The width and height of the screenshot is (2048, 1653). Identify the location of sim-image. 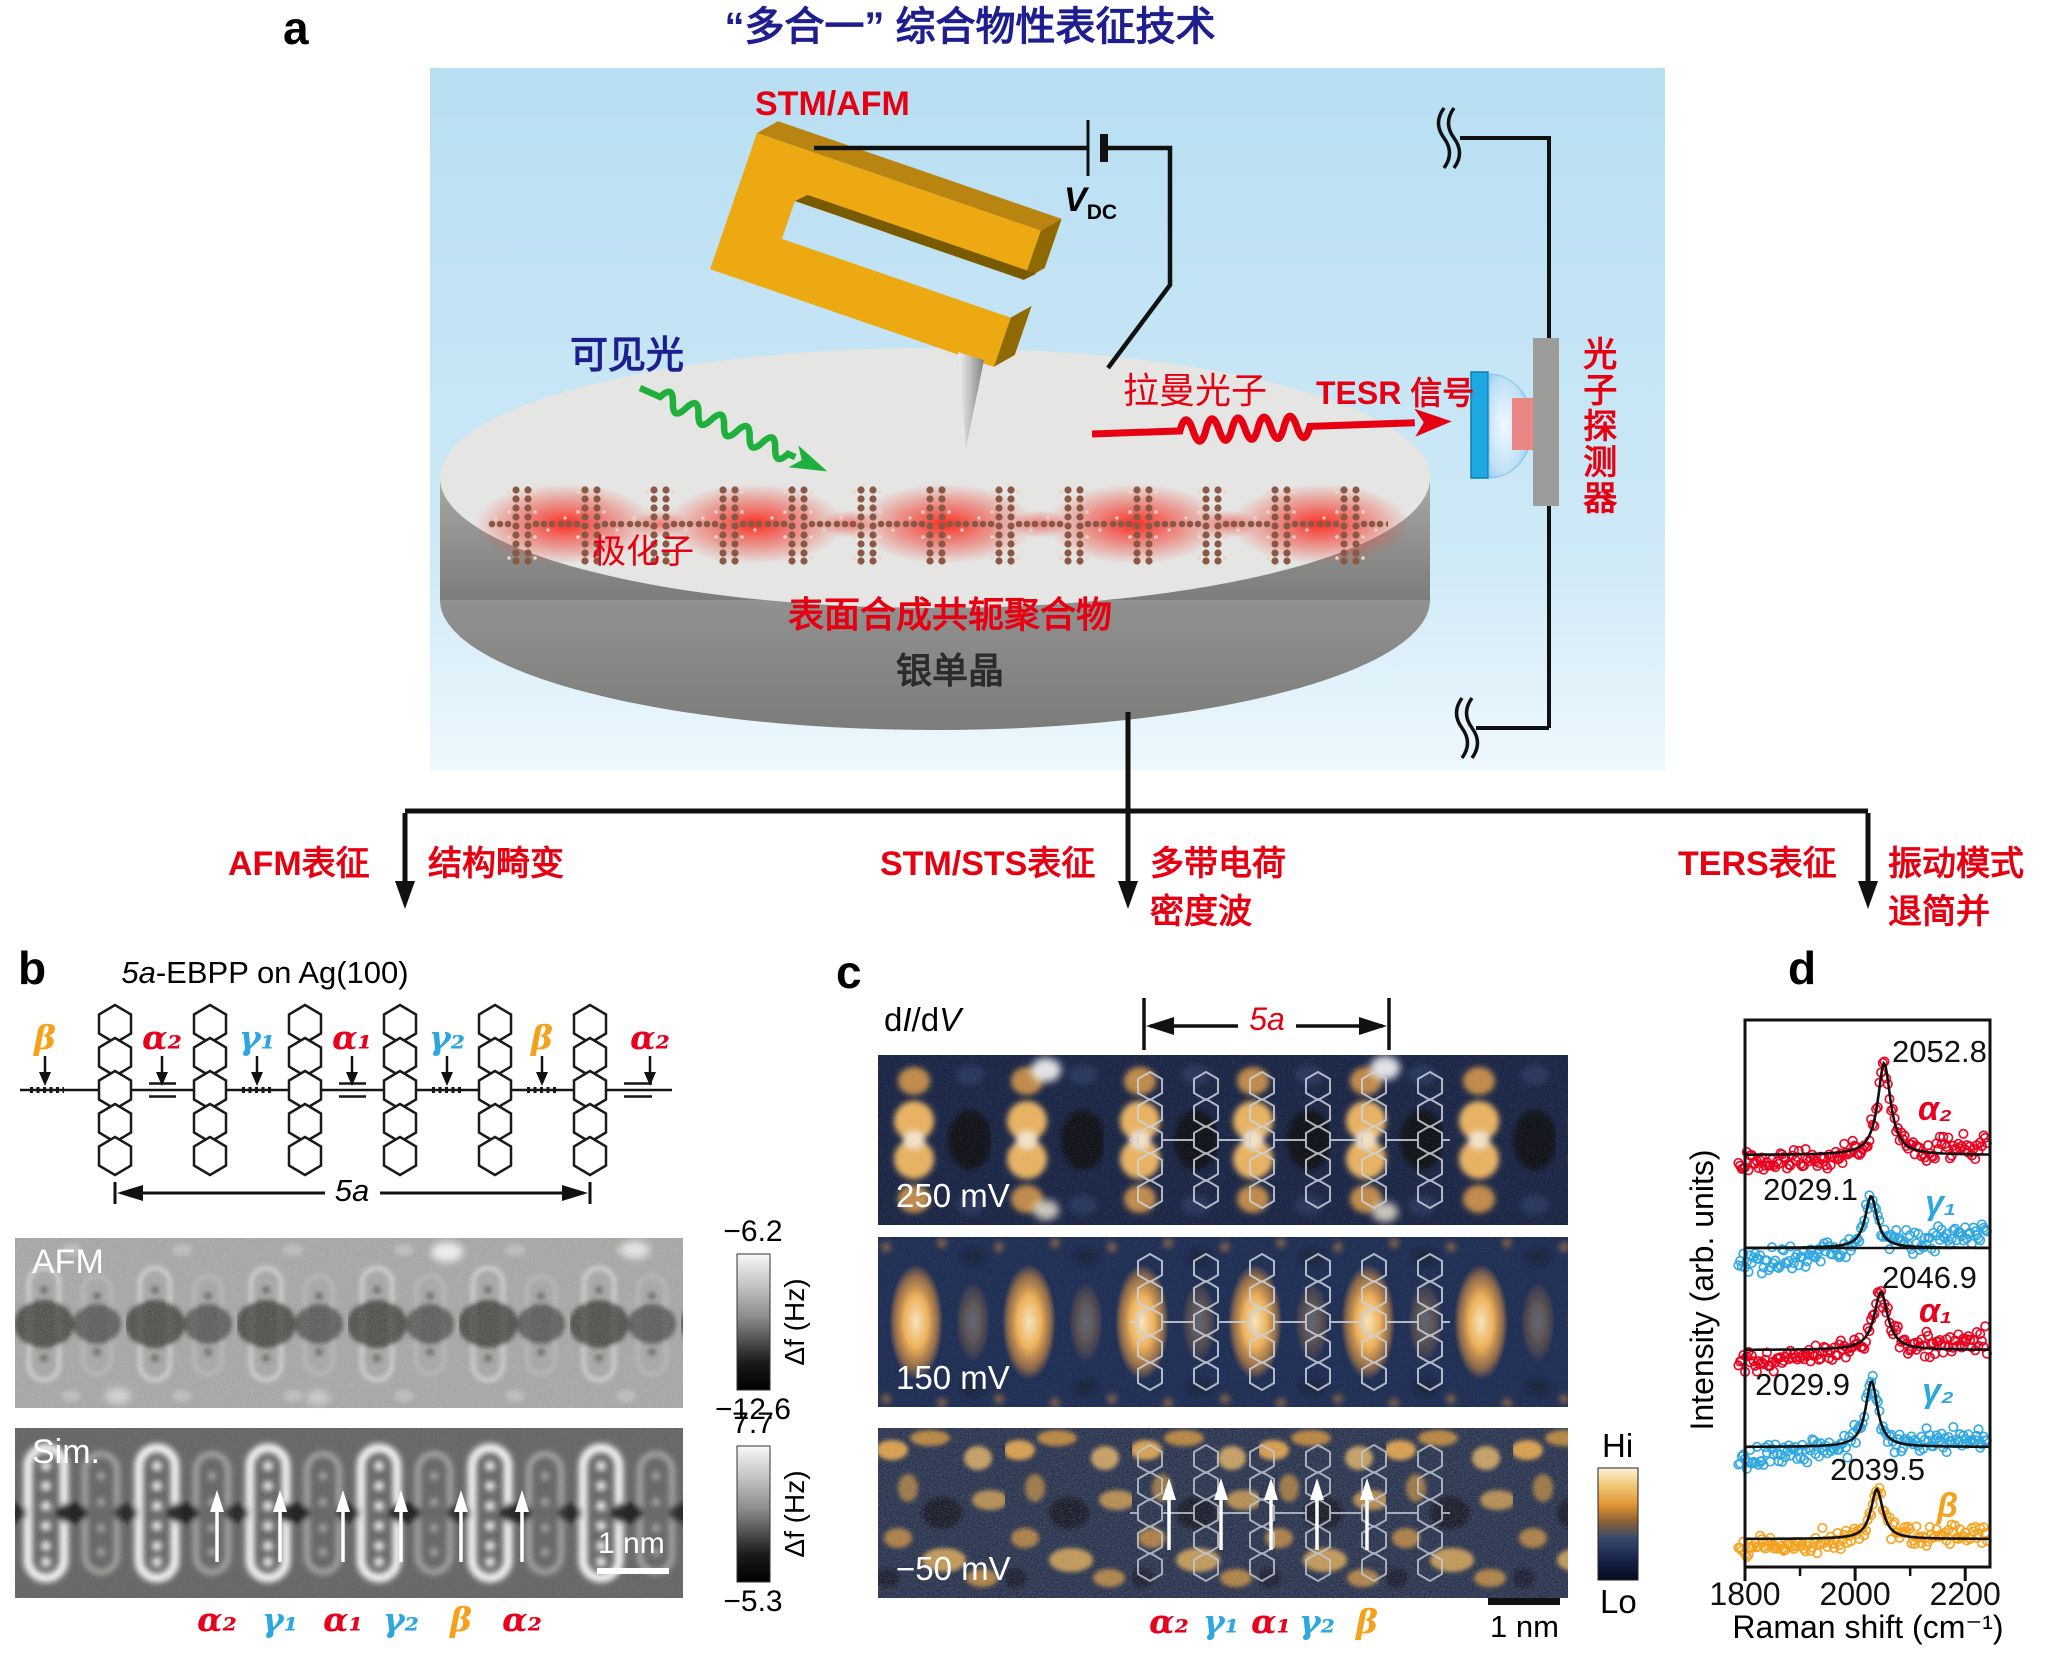
(349, 1513).